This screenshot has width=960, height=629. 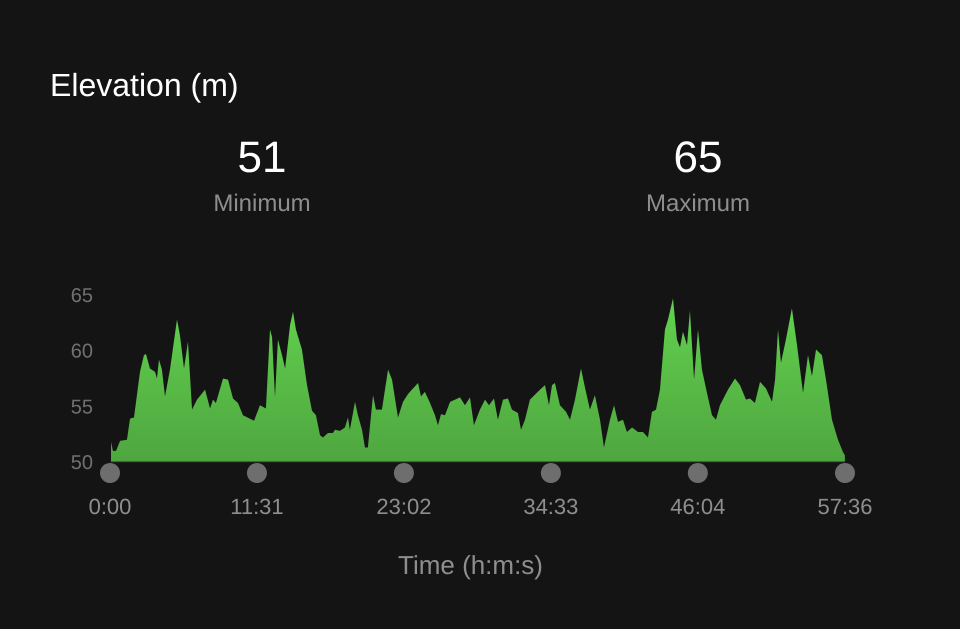 I want to click on y-tick-label: 65, so click(x=81, y=296).